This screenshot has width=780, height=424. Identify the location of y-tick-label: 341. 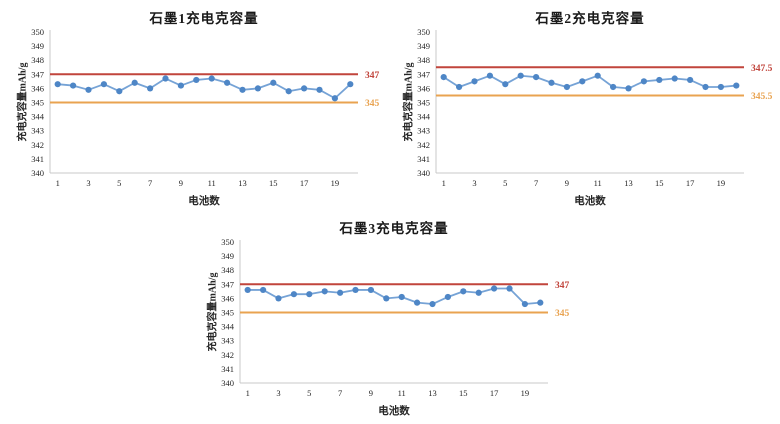
(423, 159).